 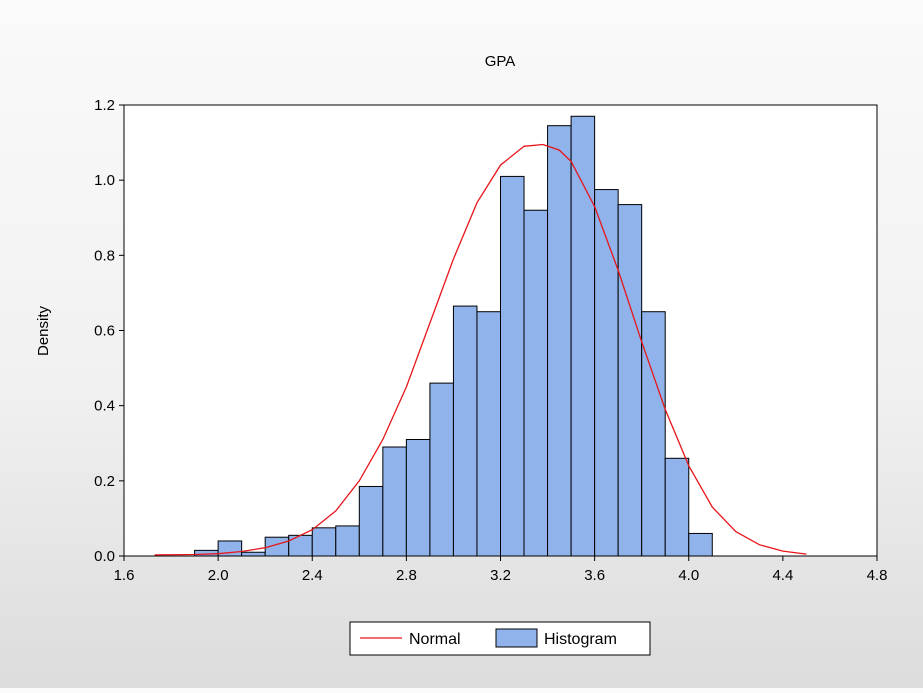 I want to click on legend-normal-label: Normal, so click(x=435, y=639).